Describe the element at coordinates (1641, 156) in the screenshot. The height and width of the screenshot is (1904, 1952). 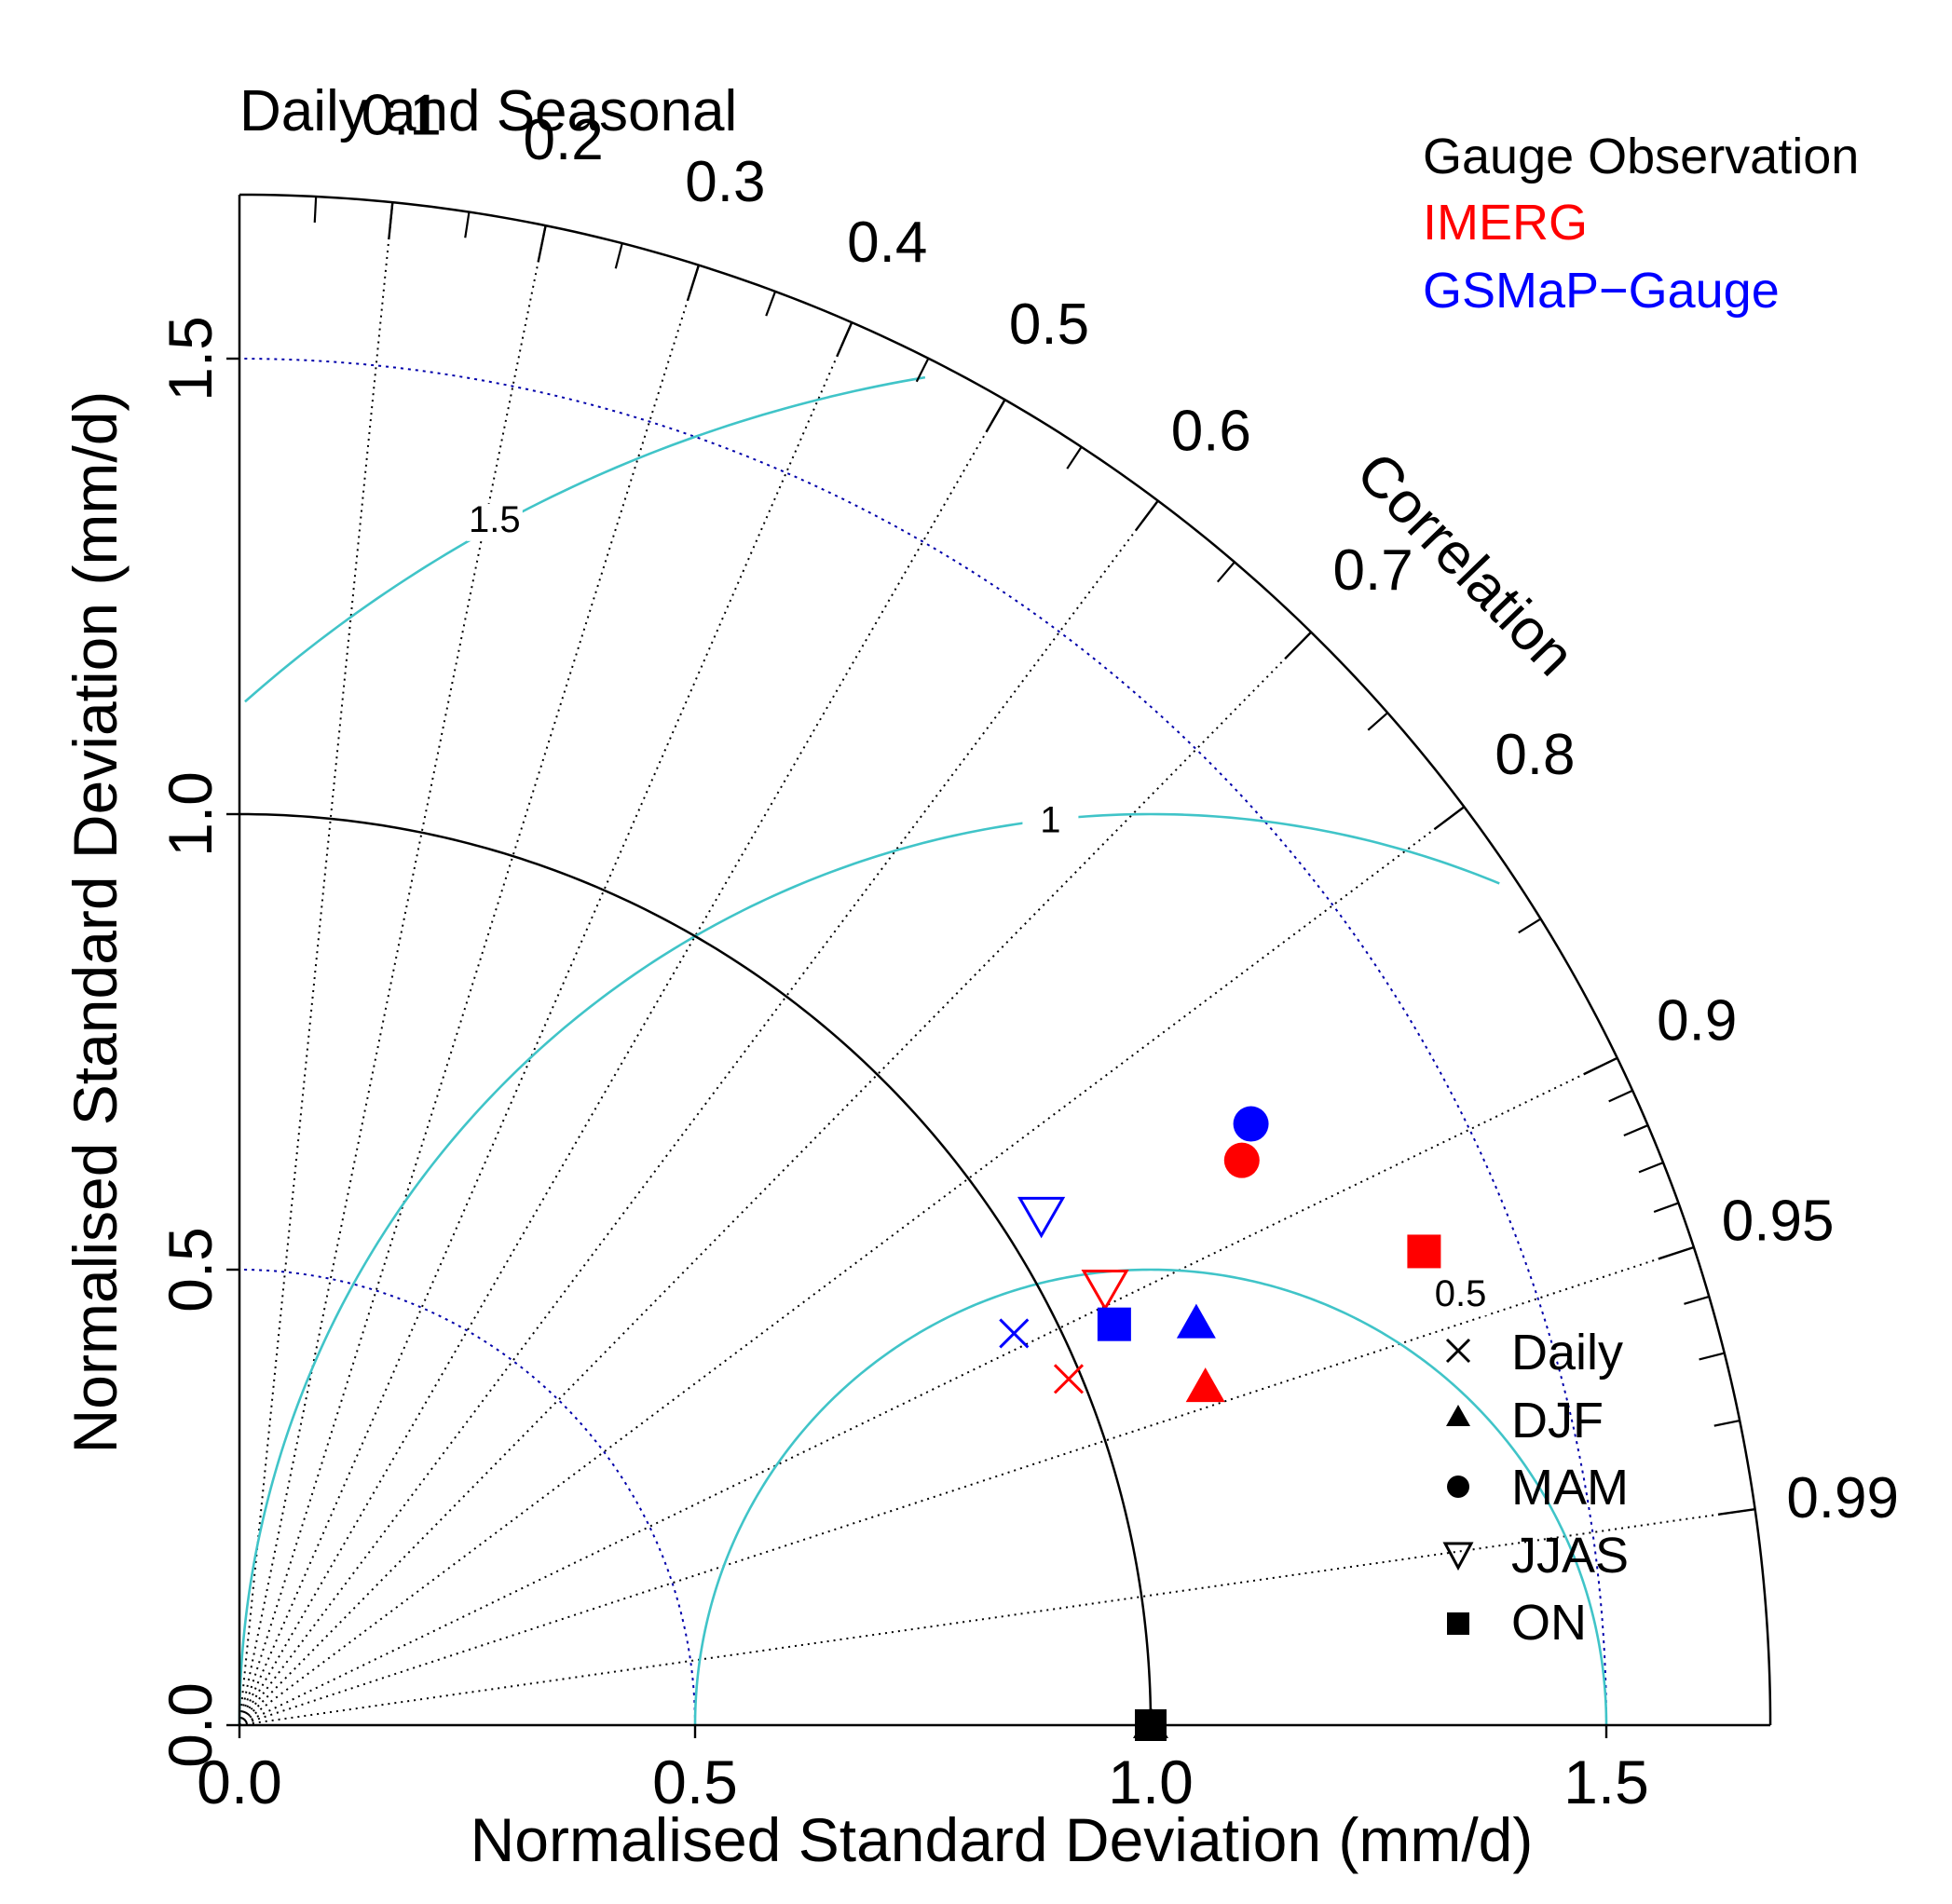
I see `legend-gauge-observation: Gauge Observation` at that location.